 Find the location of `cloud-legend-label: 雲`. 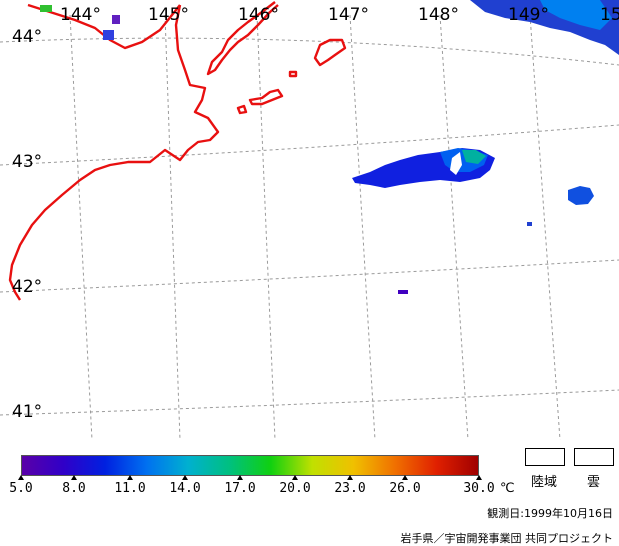

cloud-legend-label: 雲 is located at coordinates (594, 482).